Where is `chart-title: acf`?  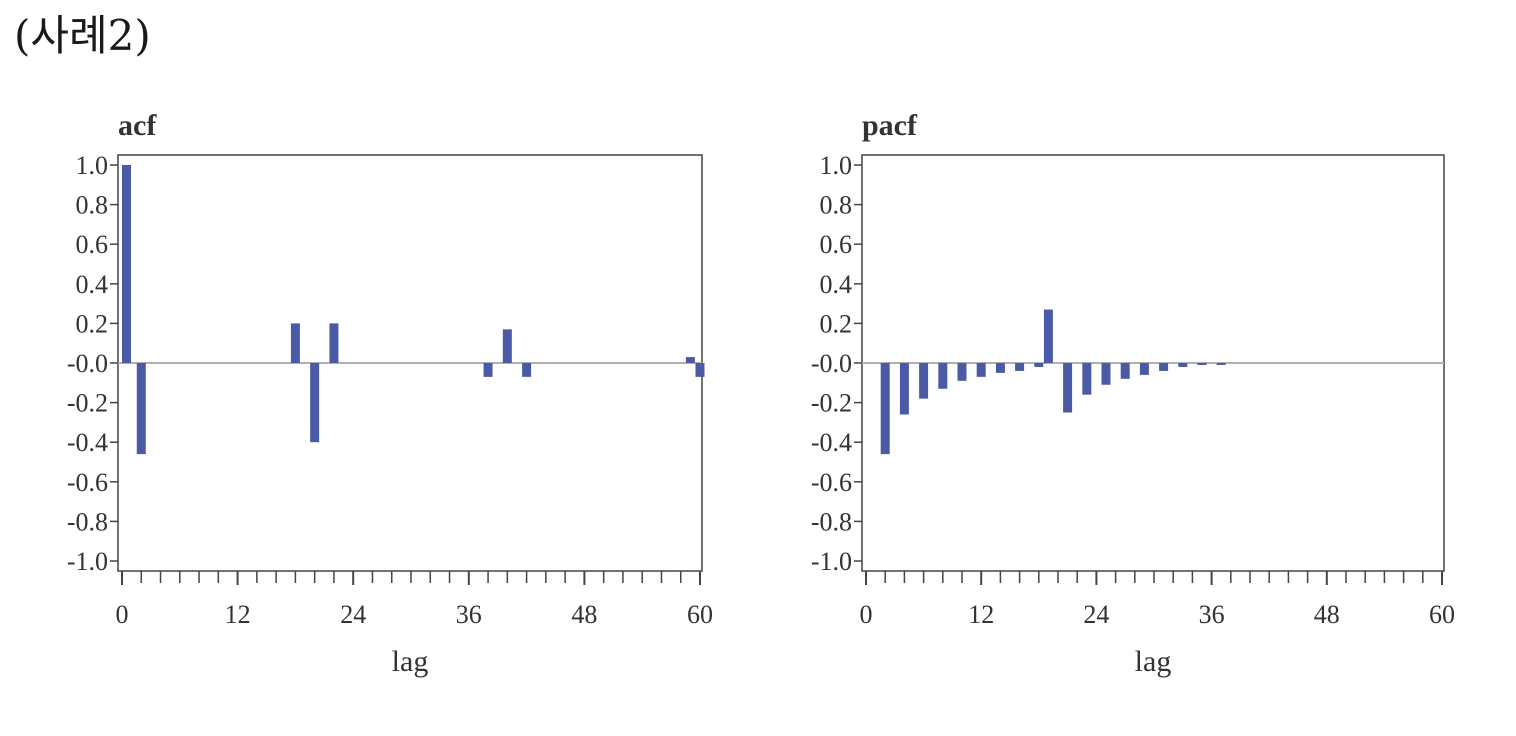 chart-title: acf is located at coordinates (137, 125).